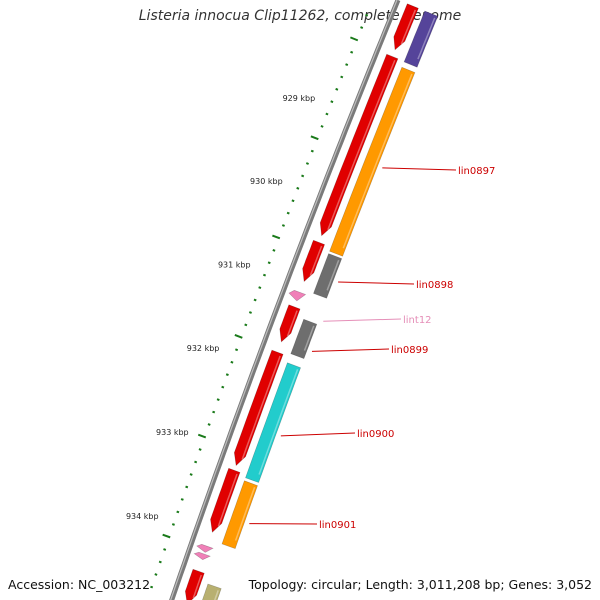  Describe the element at coordinates (299, 98) in the screenshot. I see `tick-label: 929 kbp` at that location.